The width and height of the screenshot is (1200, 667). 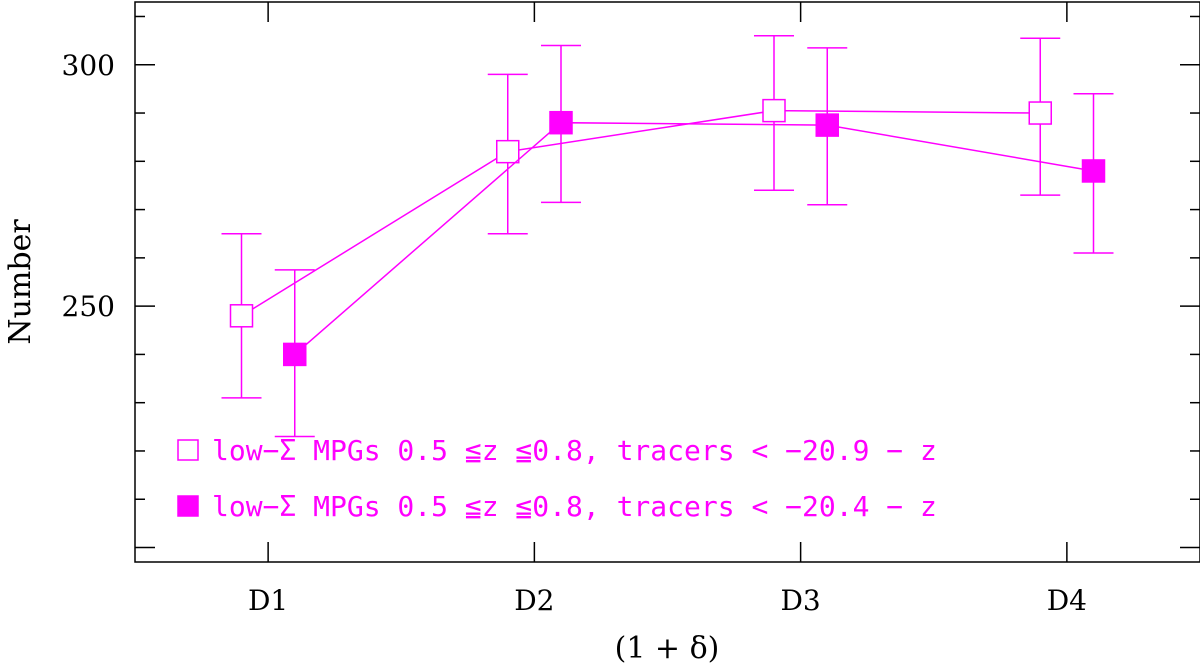 I want to click on y-tick-label: 250, so click(x=88, y=306).